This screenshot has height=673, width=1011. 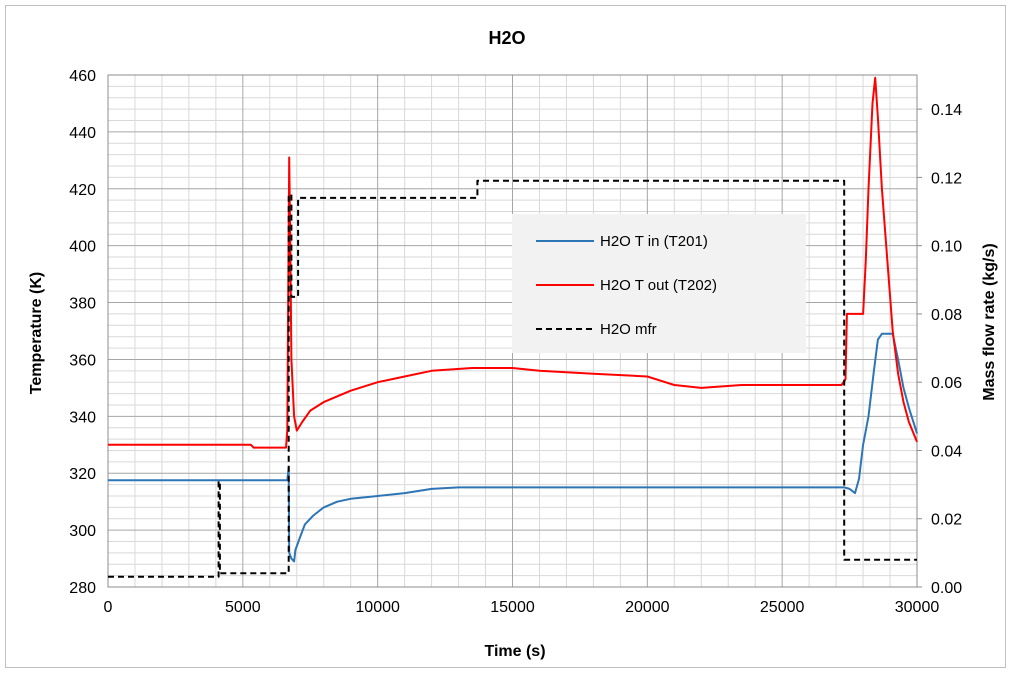 I want to click on y-tick-label: 320, so click(x=82, y=474).